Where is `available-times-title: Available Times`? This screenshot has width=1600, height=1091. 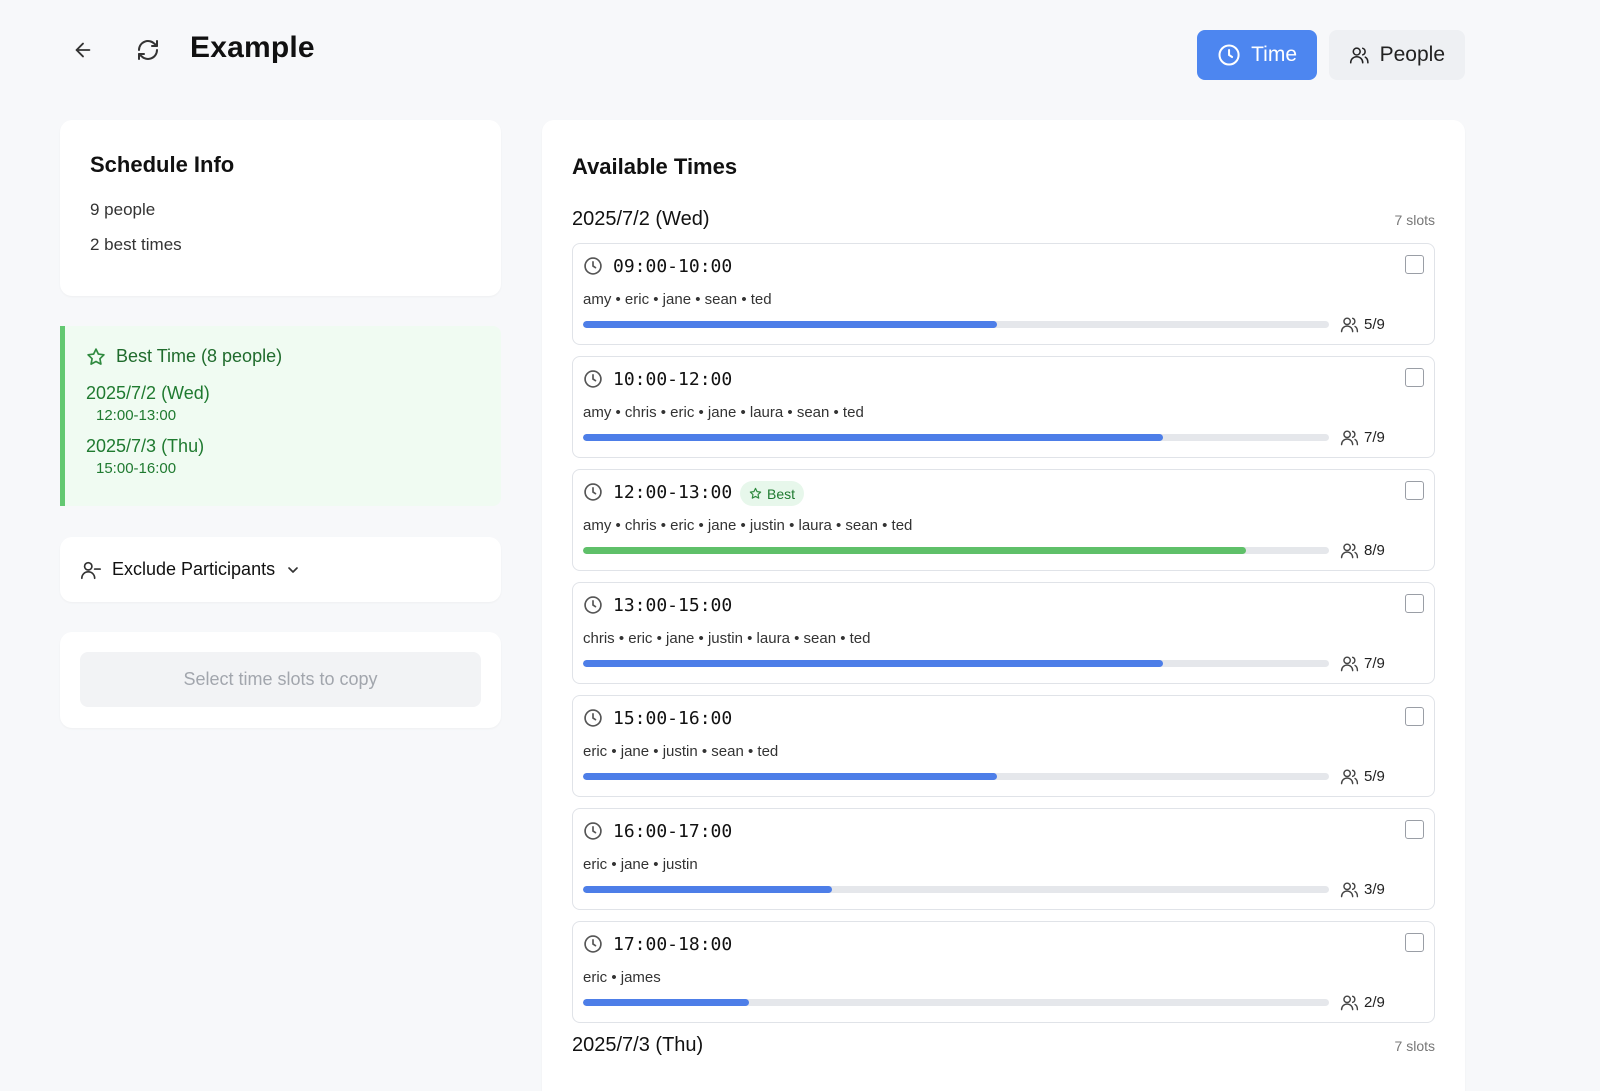
available-times-title: Available Times is located at coordinates (655, 166).